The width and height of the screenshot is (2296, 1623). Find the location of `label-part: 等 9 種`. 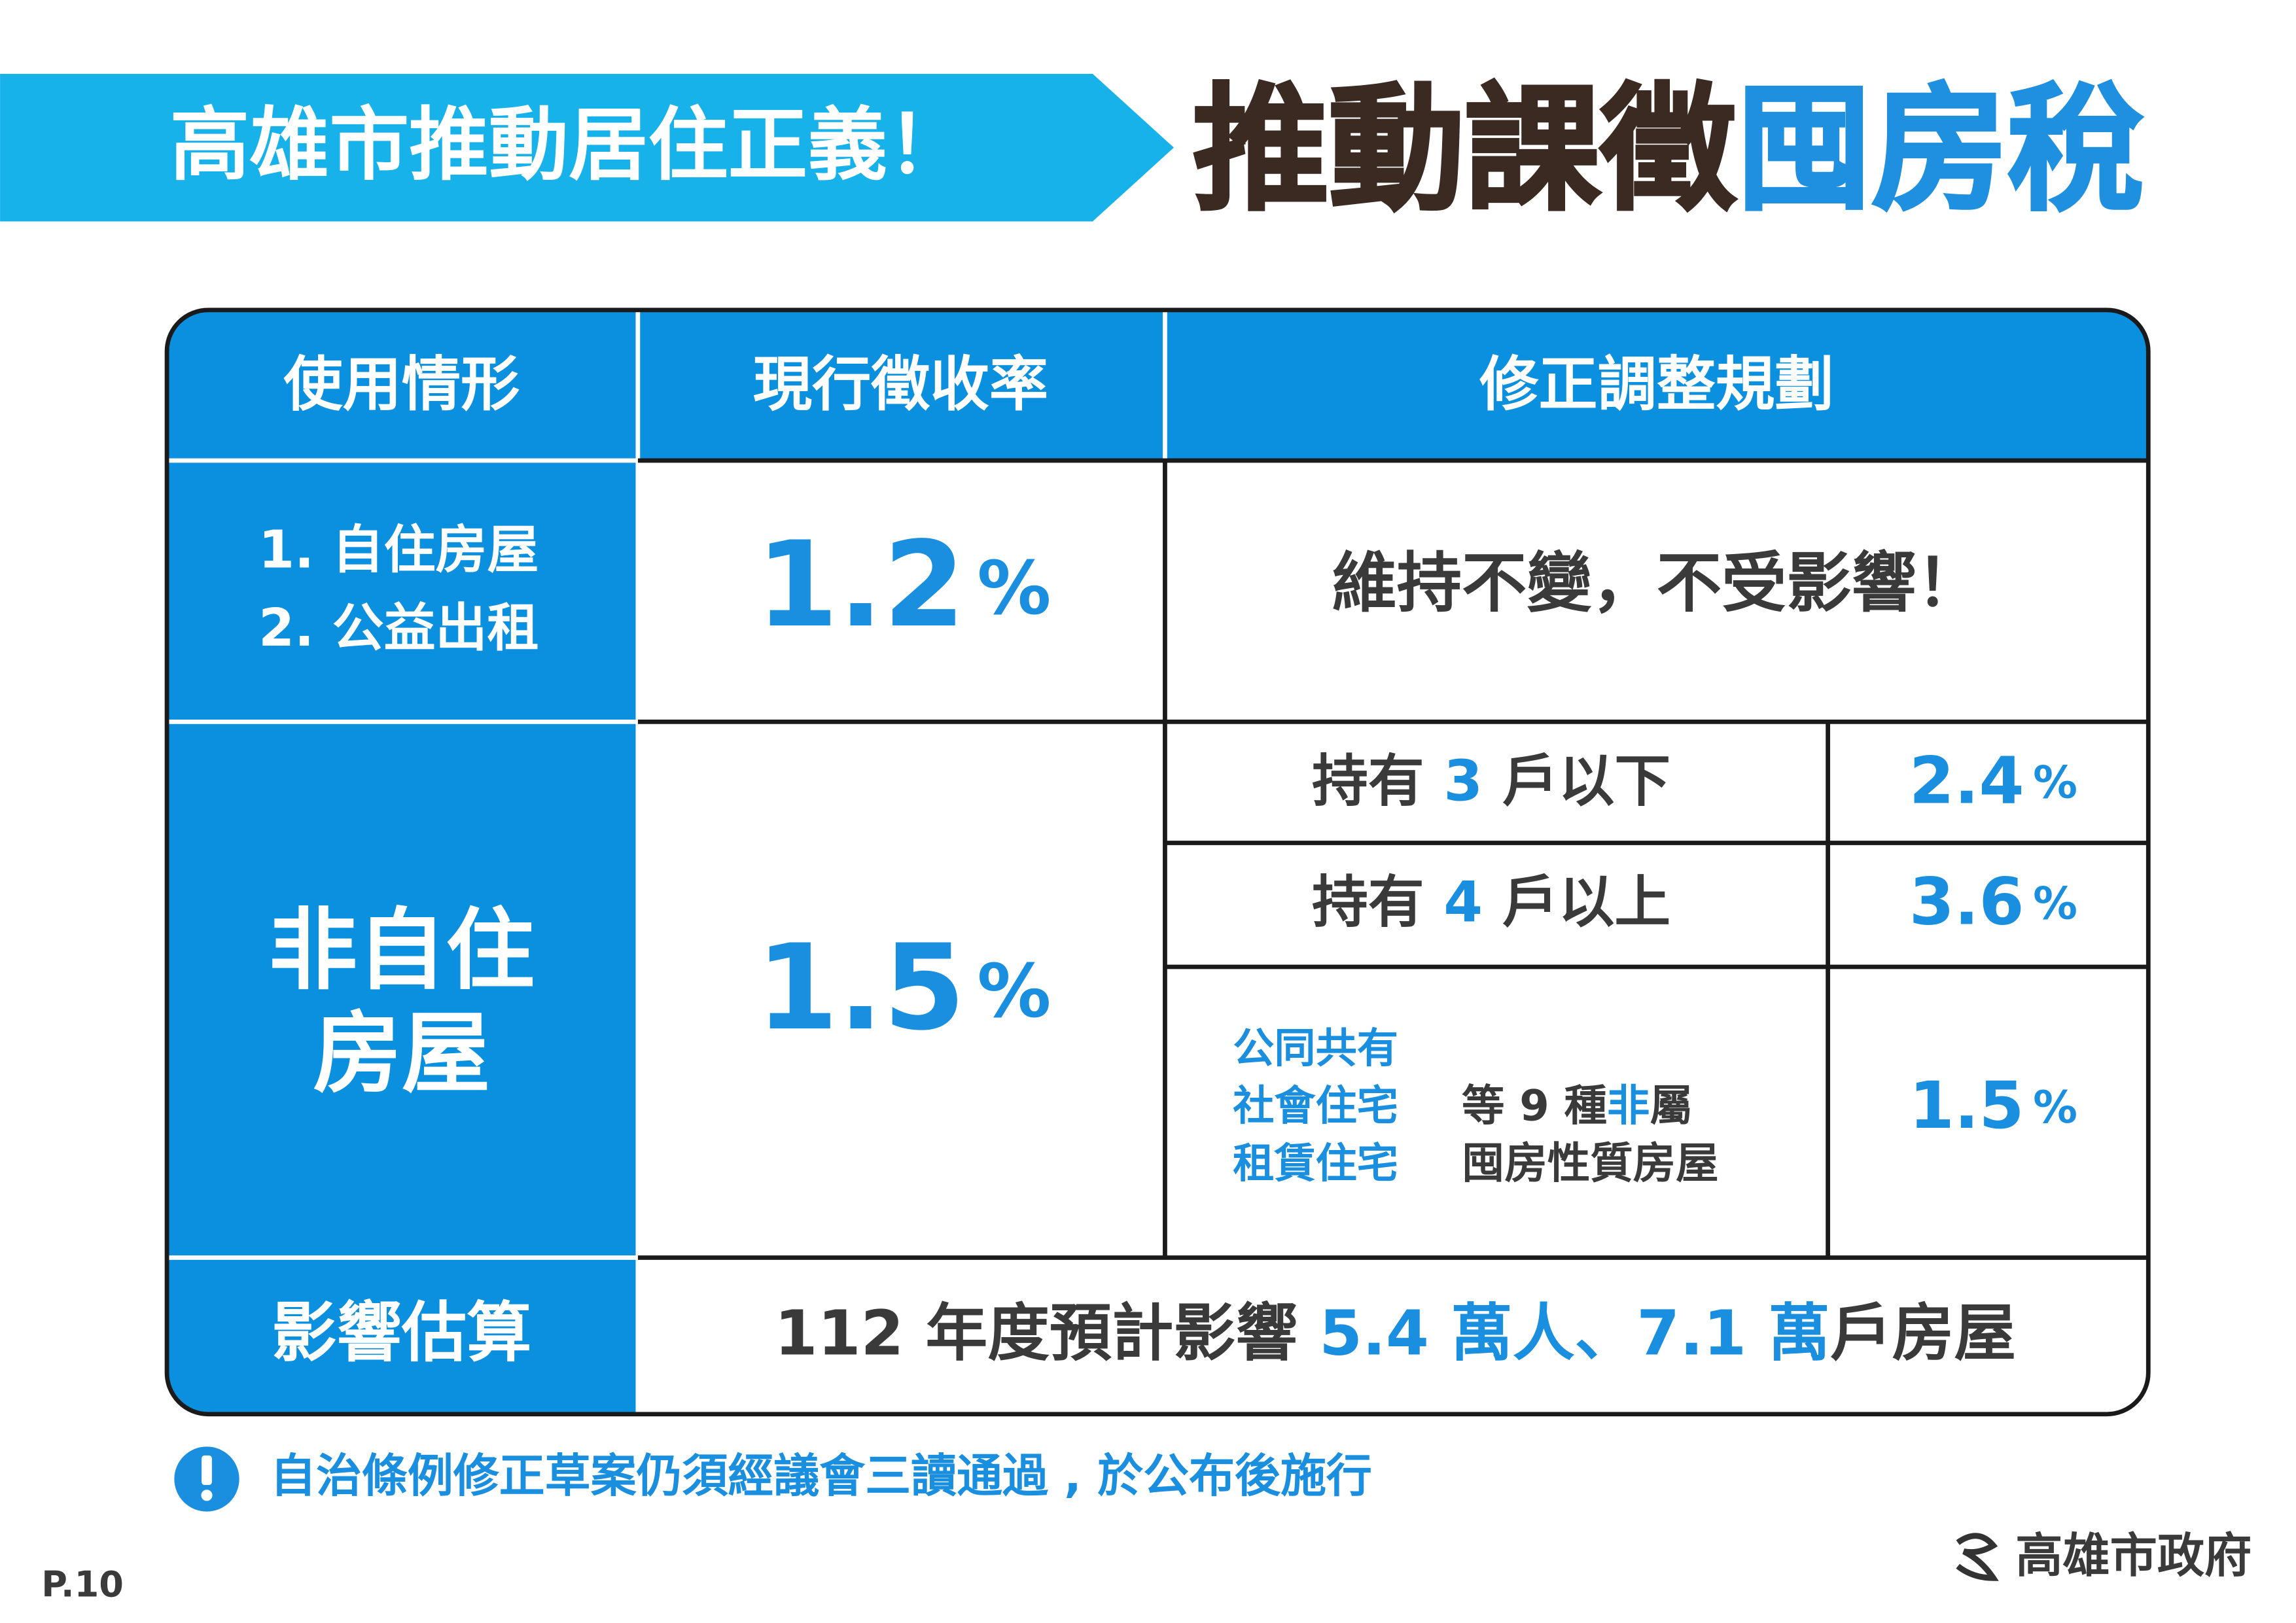

label-part: 等 9 種 is located at coordinates (1534, 1106).